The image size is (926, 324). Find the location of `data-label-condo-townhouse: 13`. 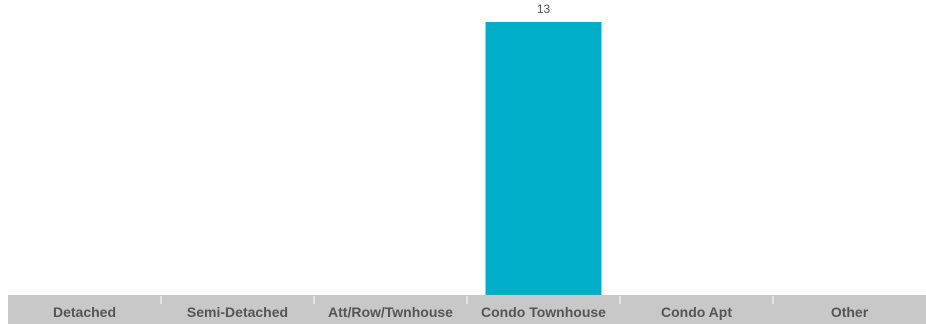

data-label-condo-townhouse: 13 is located at coordinates (544, 9).